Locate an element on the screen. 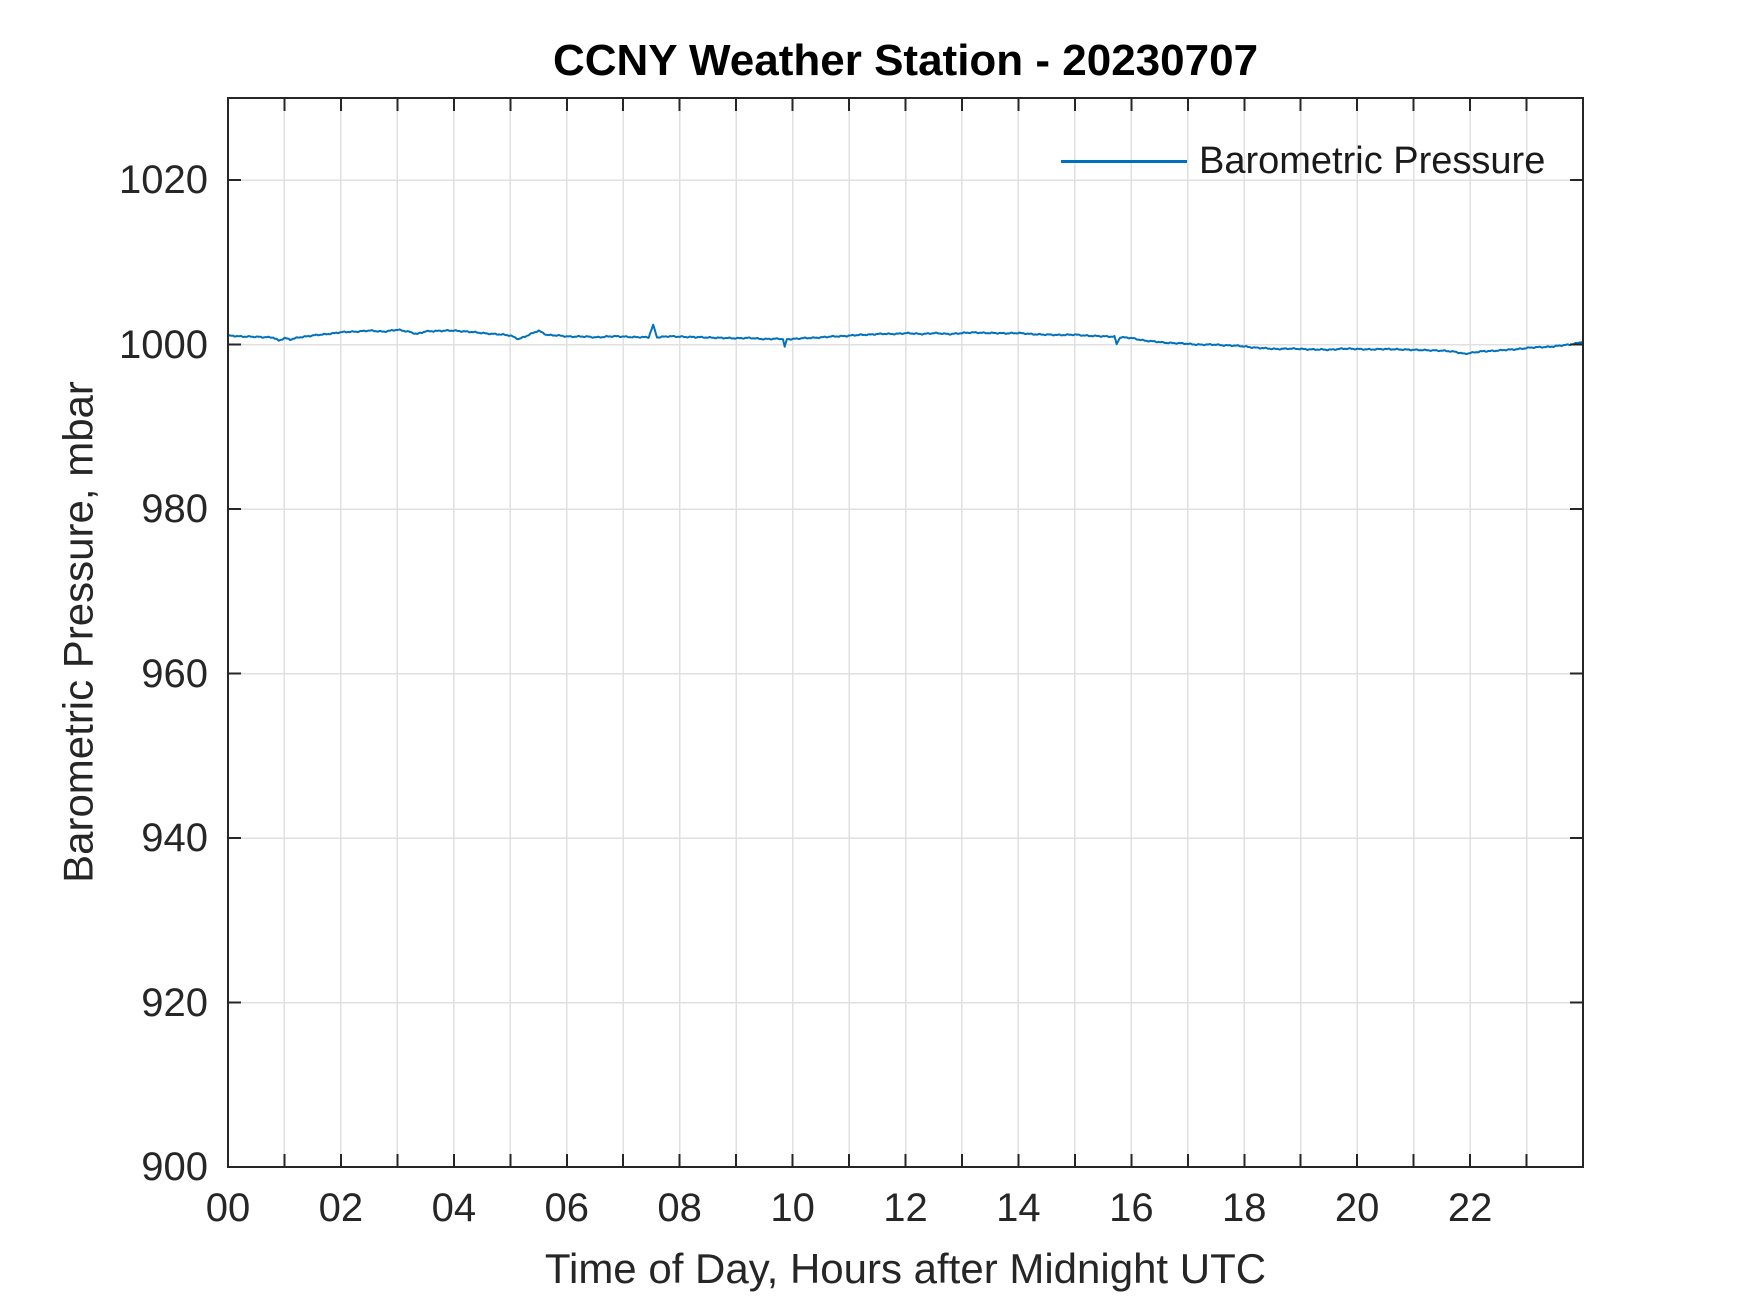 Image resolution: width=1750 pixels, height=1313 pixels. x-tick-label: 04 is located at coordinates (454, 1208).